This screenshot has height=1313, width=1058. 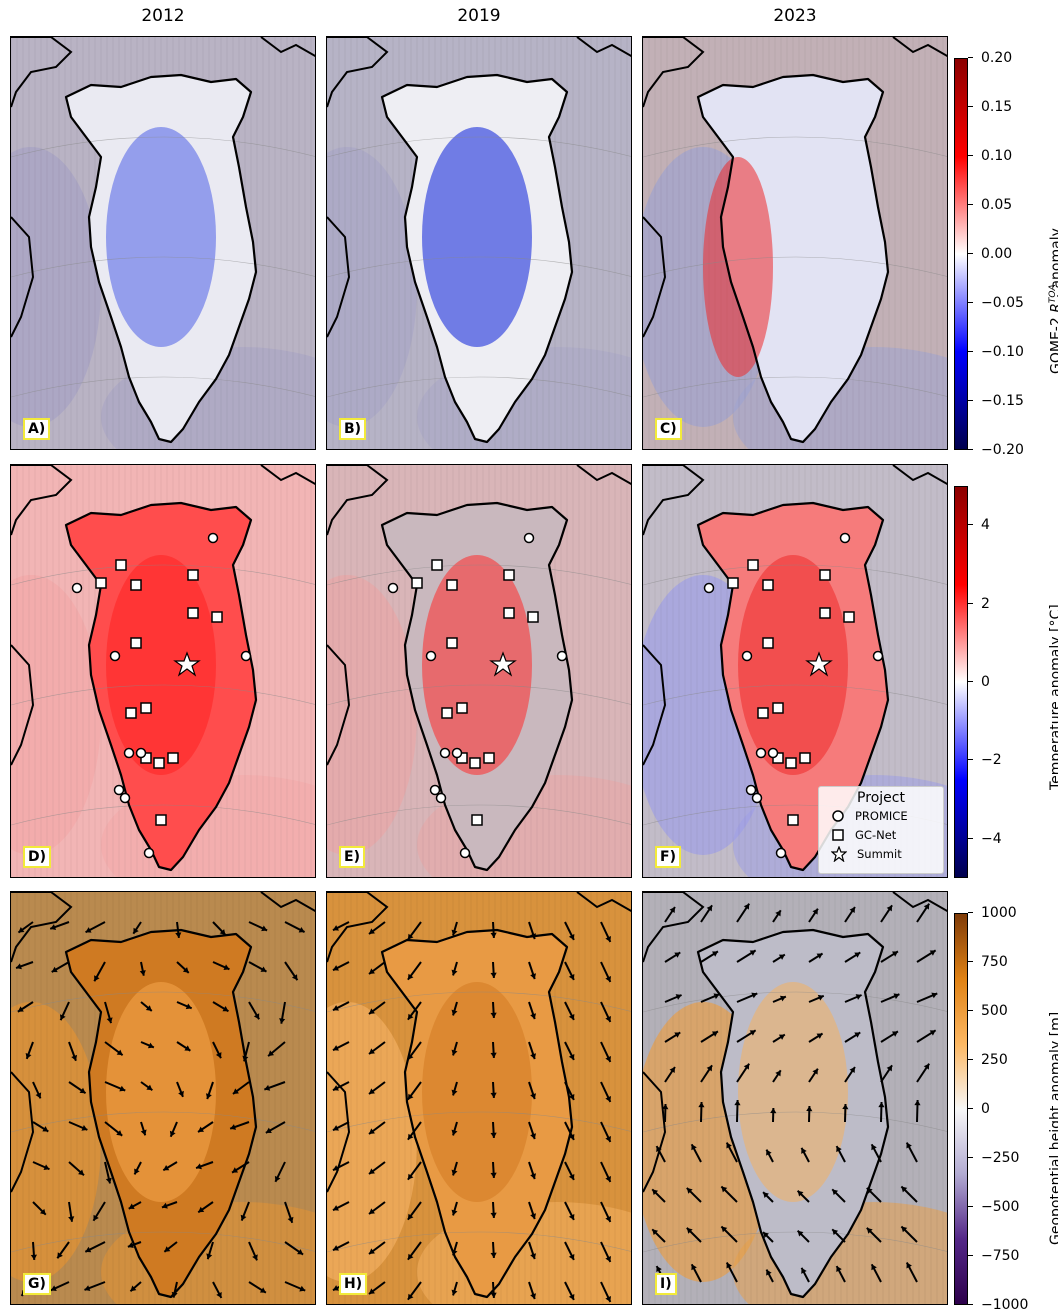 What do you see at coordinates (668, 429) in the screenshot?
I see `panel-label: C)` at bounding box center [668, 429].